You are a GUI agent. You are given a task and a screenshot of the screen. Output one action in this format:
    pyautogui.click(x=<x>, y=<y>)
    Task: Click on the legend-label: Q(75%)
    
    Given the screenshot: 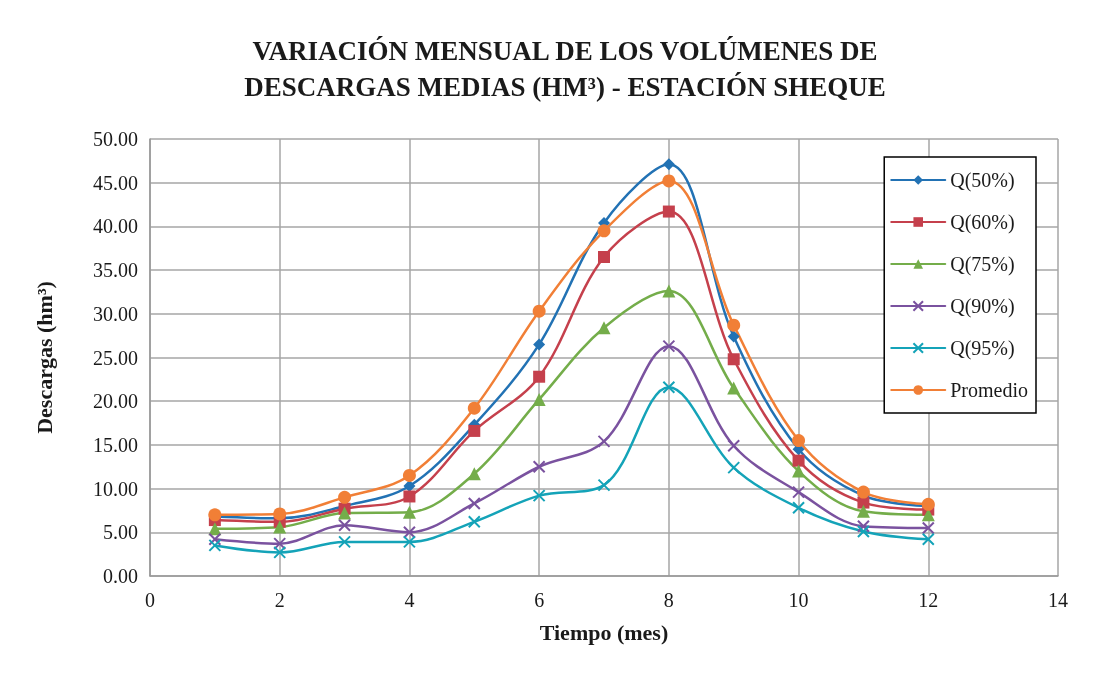 What is the action you would take?
    pyautogui.click(x=982, y=264)
    